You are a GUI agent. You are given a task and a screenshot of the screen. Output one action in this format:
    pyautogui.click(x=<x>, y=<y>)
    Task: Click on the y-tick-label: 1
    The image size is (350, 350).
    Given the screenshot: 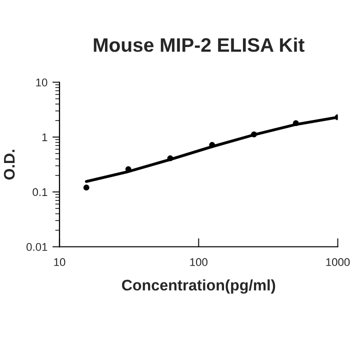 What is the action you would take?
    pyautogui.click(x=45, y=137)
    